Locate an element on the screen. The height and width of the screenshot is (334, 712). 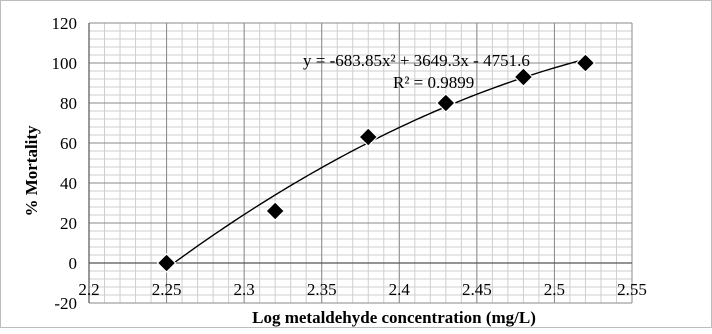
x-tick-label: 2.4 is located at coordinates (400, 289).